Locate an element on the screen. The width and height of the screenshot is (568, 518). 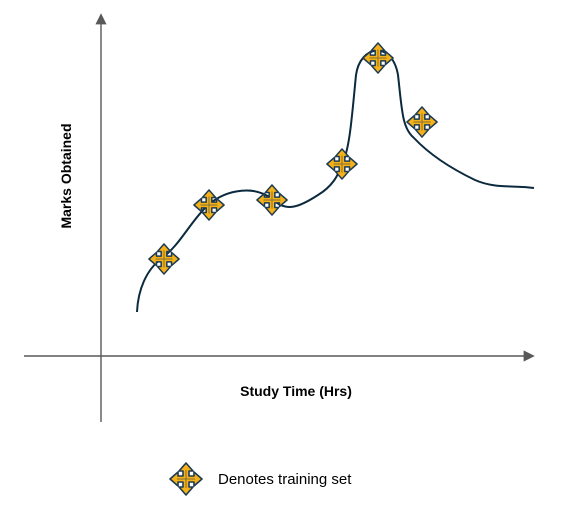
x-axis-label: Study Time (Hrs) is located at coordinates (296, 391).